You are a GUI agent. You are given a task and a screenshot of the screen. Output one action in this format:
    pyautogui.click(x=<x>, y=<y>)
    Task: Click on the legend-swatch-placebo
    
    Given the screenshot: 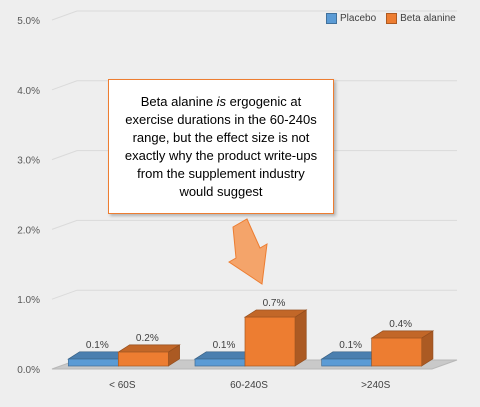 What is the action you would take?
    pyautogui.click(x=331, y=18)
    